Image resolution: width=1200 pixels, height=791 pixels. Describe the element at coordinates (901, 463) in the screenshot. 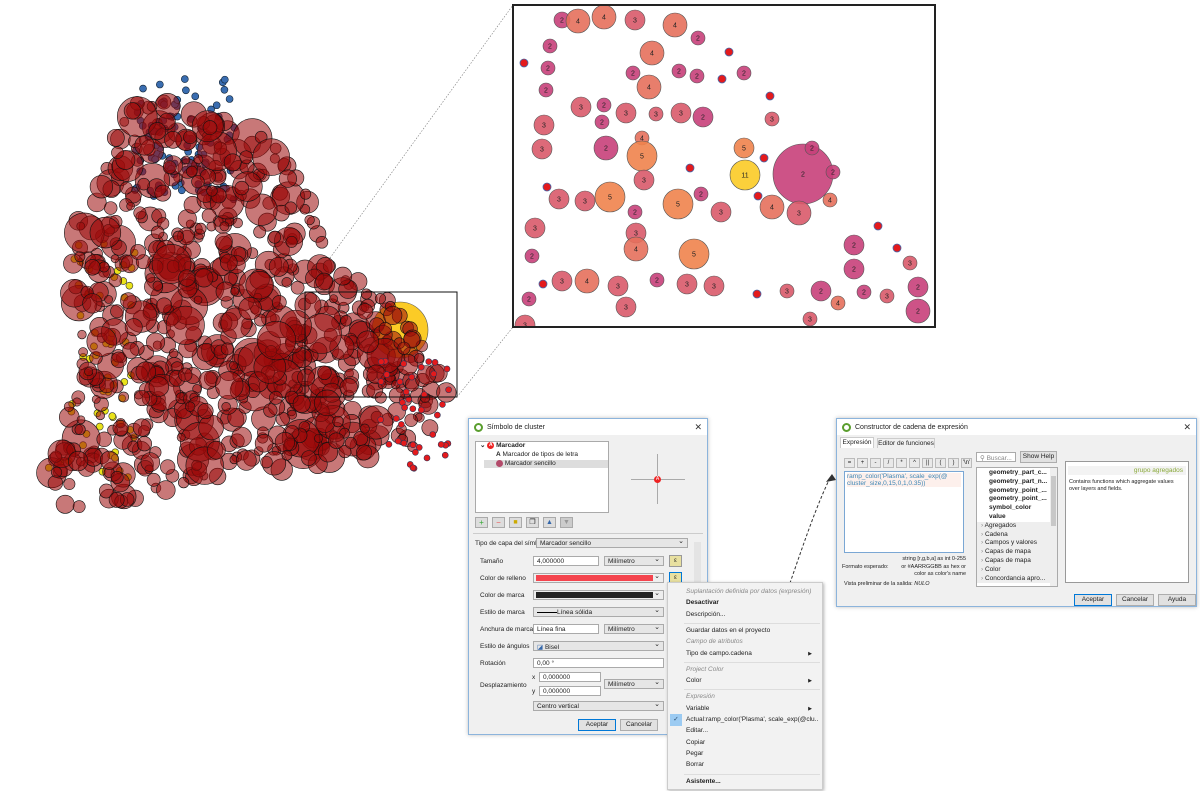

I see `operator-button: *` at that location.